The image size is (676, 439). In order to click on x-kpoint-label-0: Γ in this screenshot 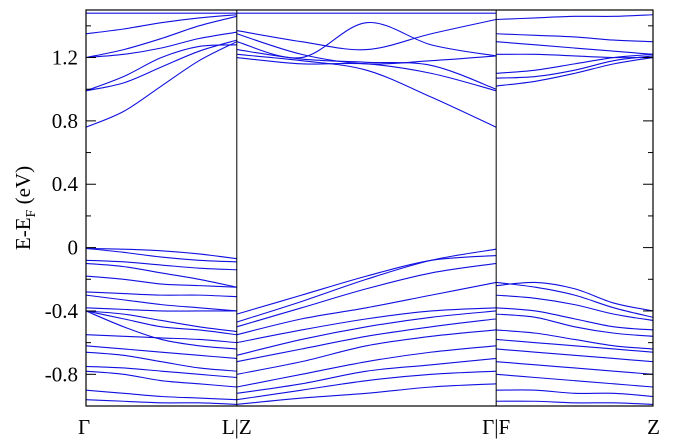, I will do `click(84, 427)`.